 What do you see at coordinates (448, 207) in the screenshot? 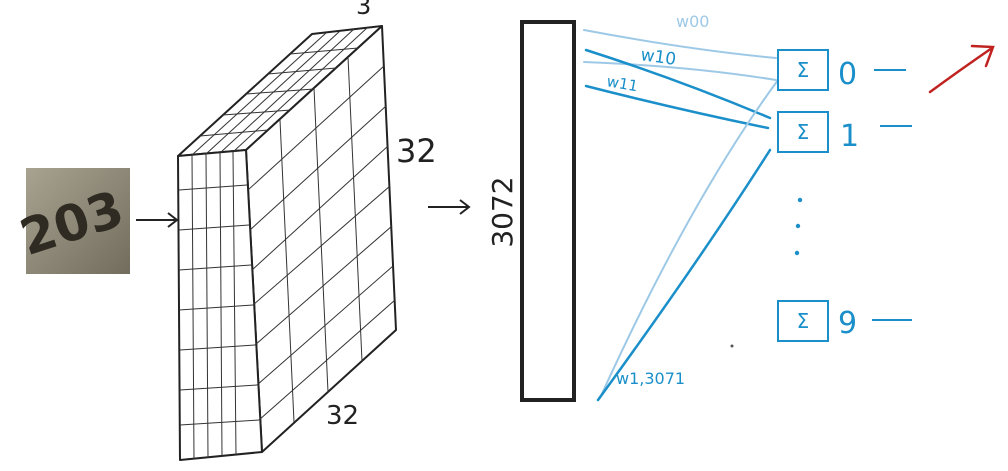
I see `arrow-to-vector` at bounding box center [448, 207].